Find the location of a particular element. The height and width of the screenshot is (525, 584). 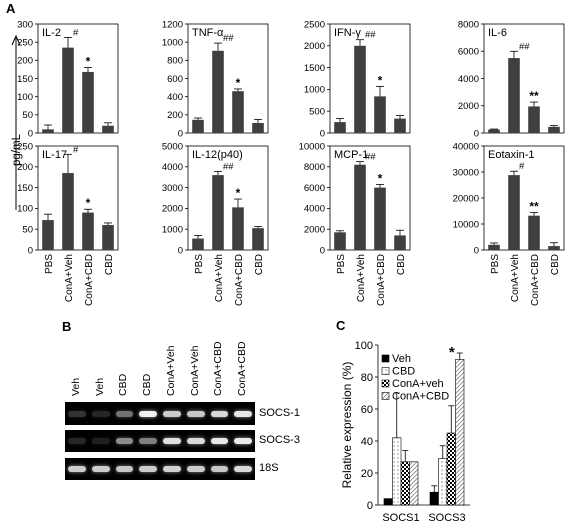

y-tick-label: 1500 is located at coordinates (314, 68).